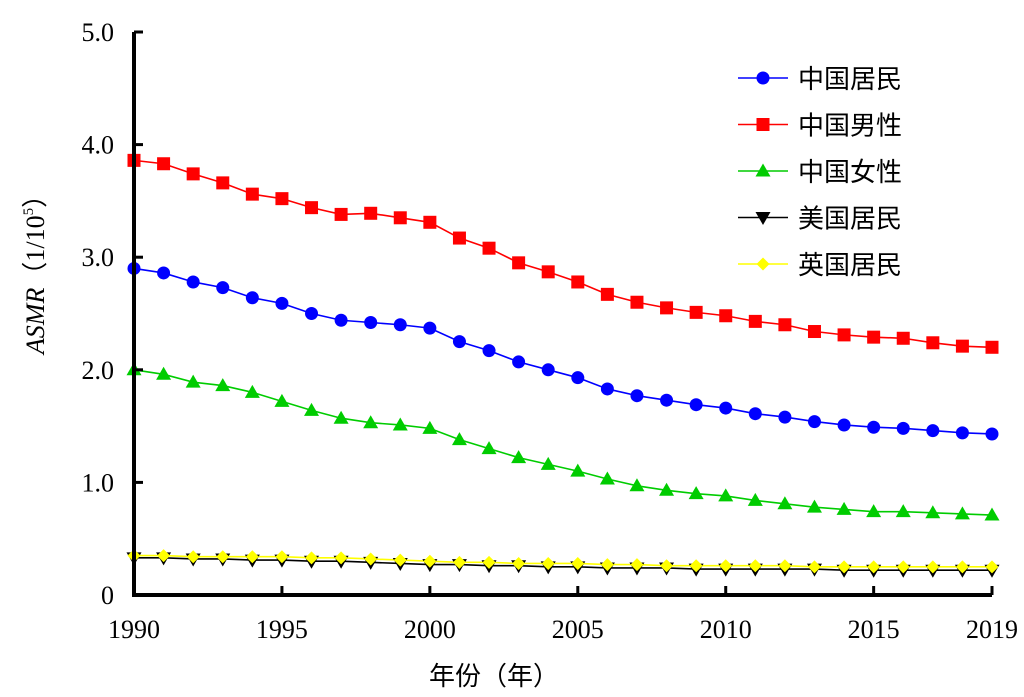  What do you see at coordinates (29, 212) in the screenshot?
I see `y-axis-title-exponent: 5` at bounding box center [29, 212].